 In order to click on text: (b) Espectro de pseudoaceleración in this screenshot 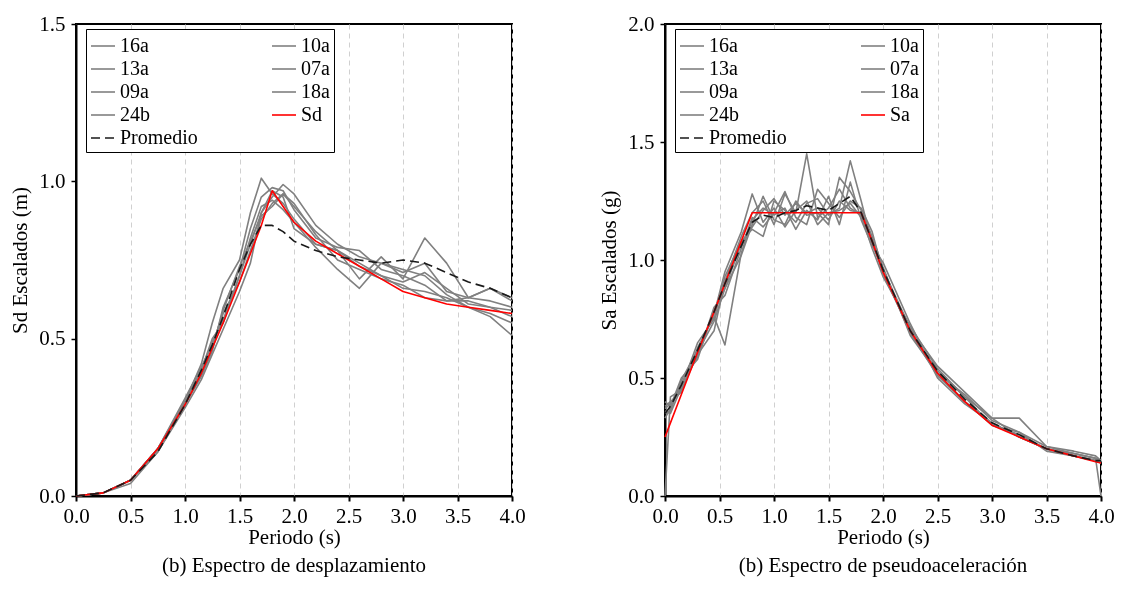, I will do `click(883, 565)`.